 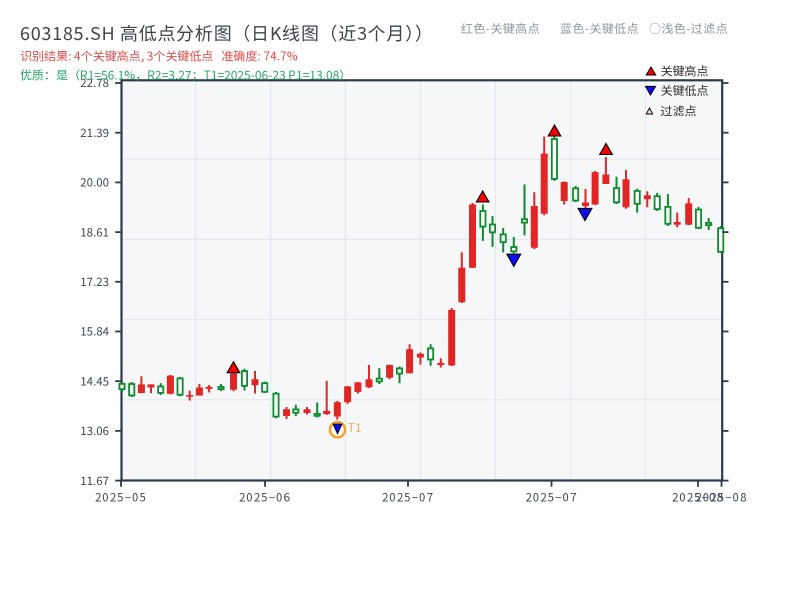 I want to click on svg-text: 15.84, so click(x=94, y=332).